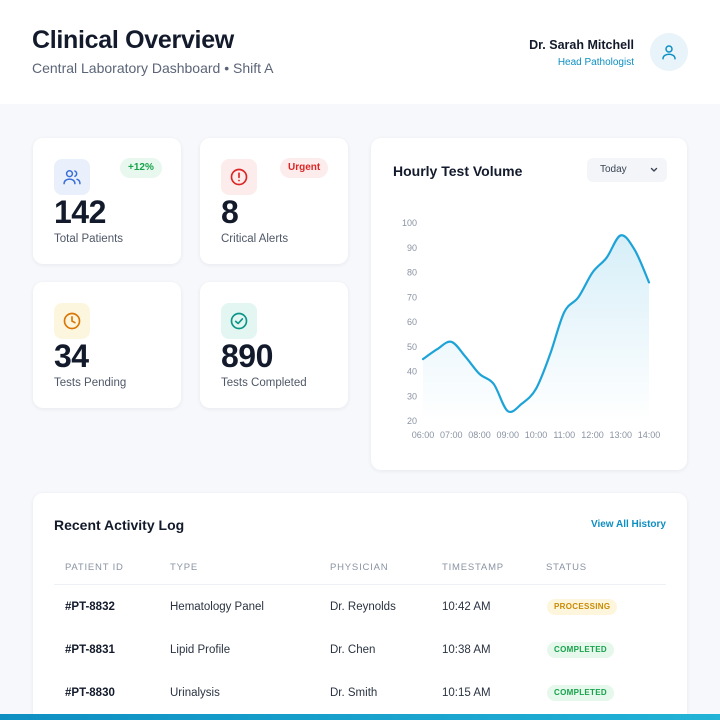 This screenshot has height=720, width=720. What do you see at coordinates (582, 607) in the screenshot?
I see `status-badge: PROCESSING` at bounding box center [582, 607].